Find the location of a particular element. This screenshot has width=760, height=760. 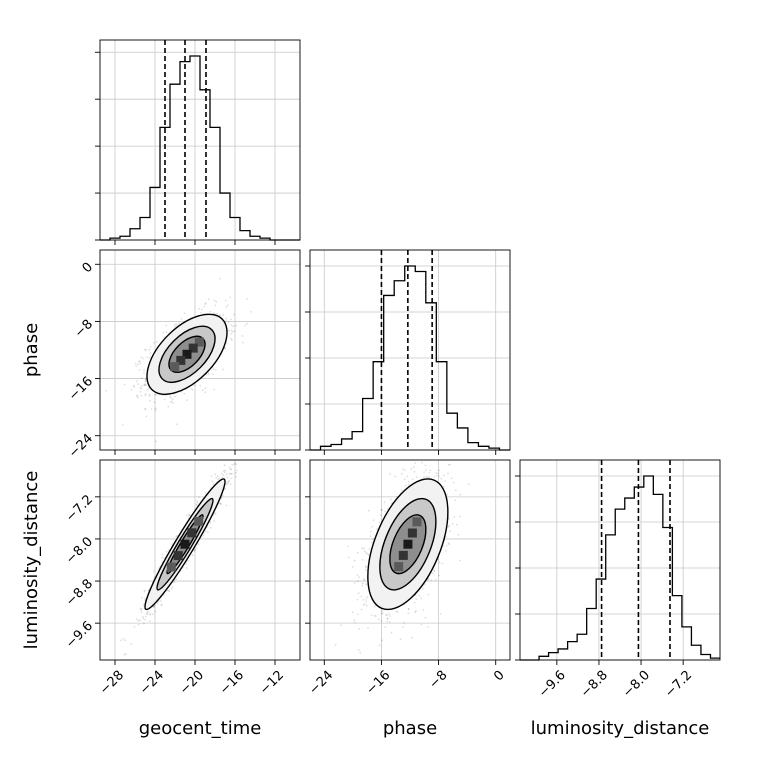

x-tick-label-luminosity_distance: −9.6 is located at coordinates (552, 684).